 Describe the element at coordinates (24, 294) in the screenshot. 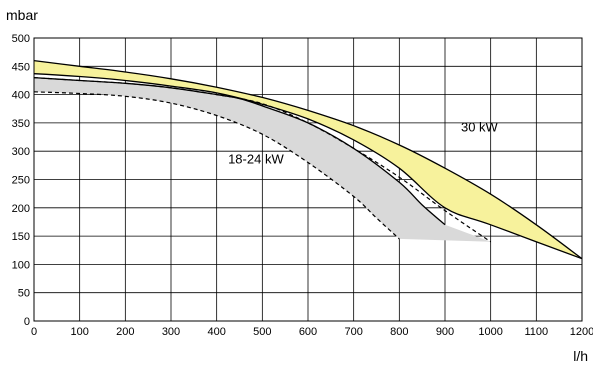

I see `y-tick-label: 50` at that location.